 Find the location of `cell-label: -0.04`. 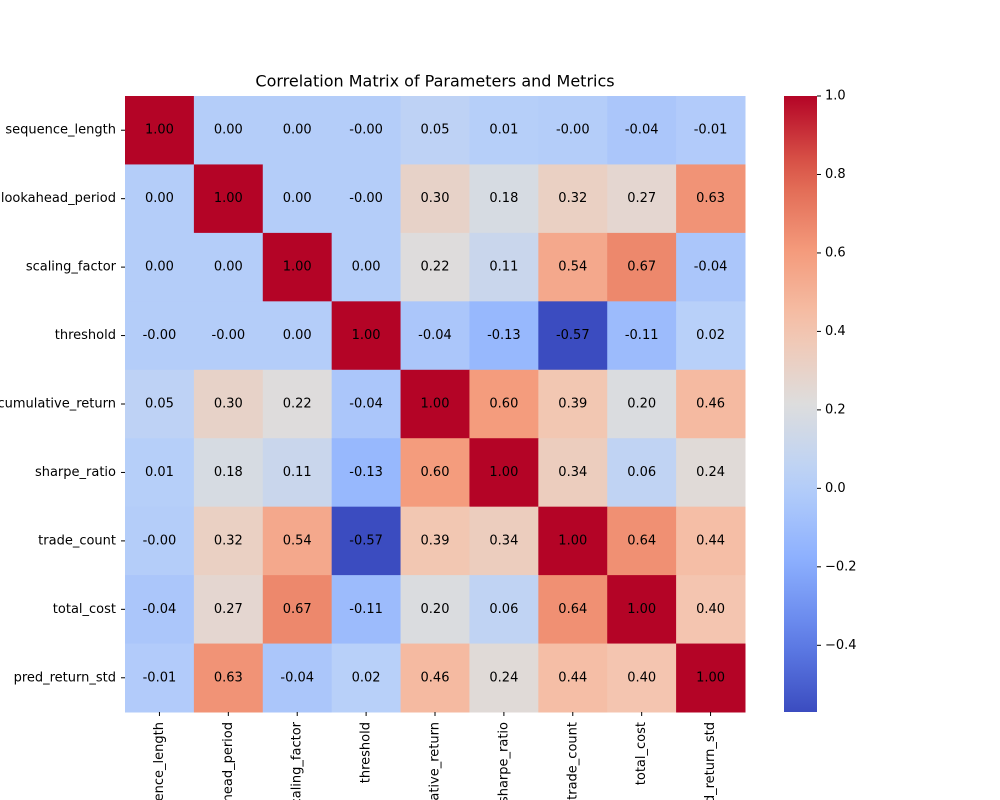

cell-label: -0.04 is located at coordinates (642, 130).